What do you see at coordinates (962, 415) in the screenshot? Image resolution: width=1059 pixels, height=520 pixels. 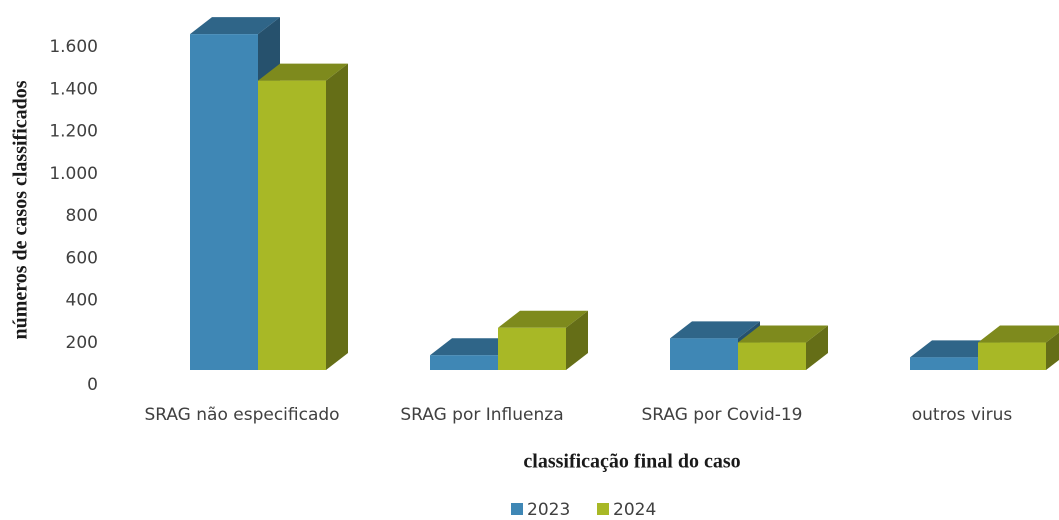 I see `x-tick-label: outros virus` at bounding box center [962, 415].